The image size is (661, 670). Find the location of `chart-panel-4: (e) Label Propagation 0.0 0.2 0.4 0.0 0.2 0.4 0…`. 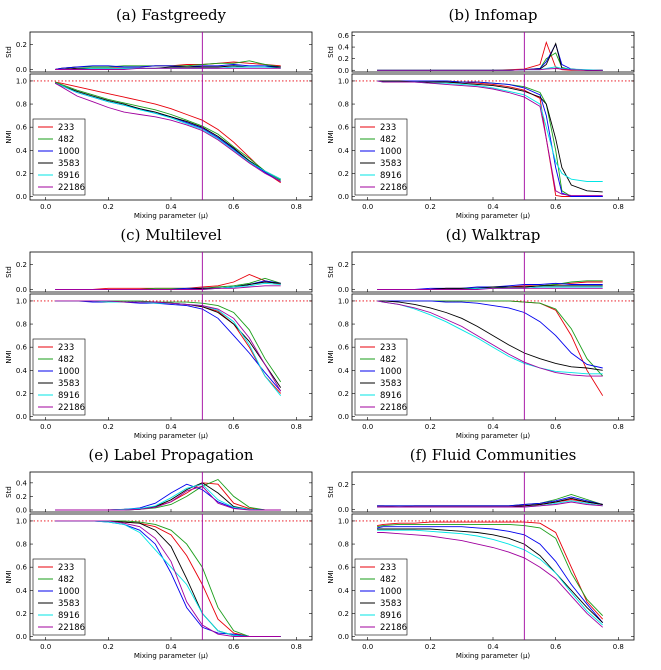

chart-panel-4: (e) Label Propagation 0.0 0.2 0.4 0.0 0.2 0.4 0… is located at coordinates (159, 553).